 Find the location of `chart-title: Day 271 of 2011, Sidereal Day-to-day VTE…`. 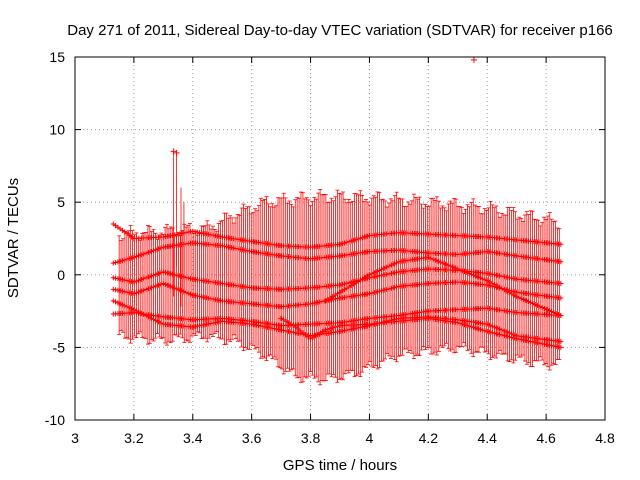

chart-title: Day 271 of 2011, Sidereal Day-to-day VTE… is located at coordinates (340, 30).